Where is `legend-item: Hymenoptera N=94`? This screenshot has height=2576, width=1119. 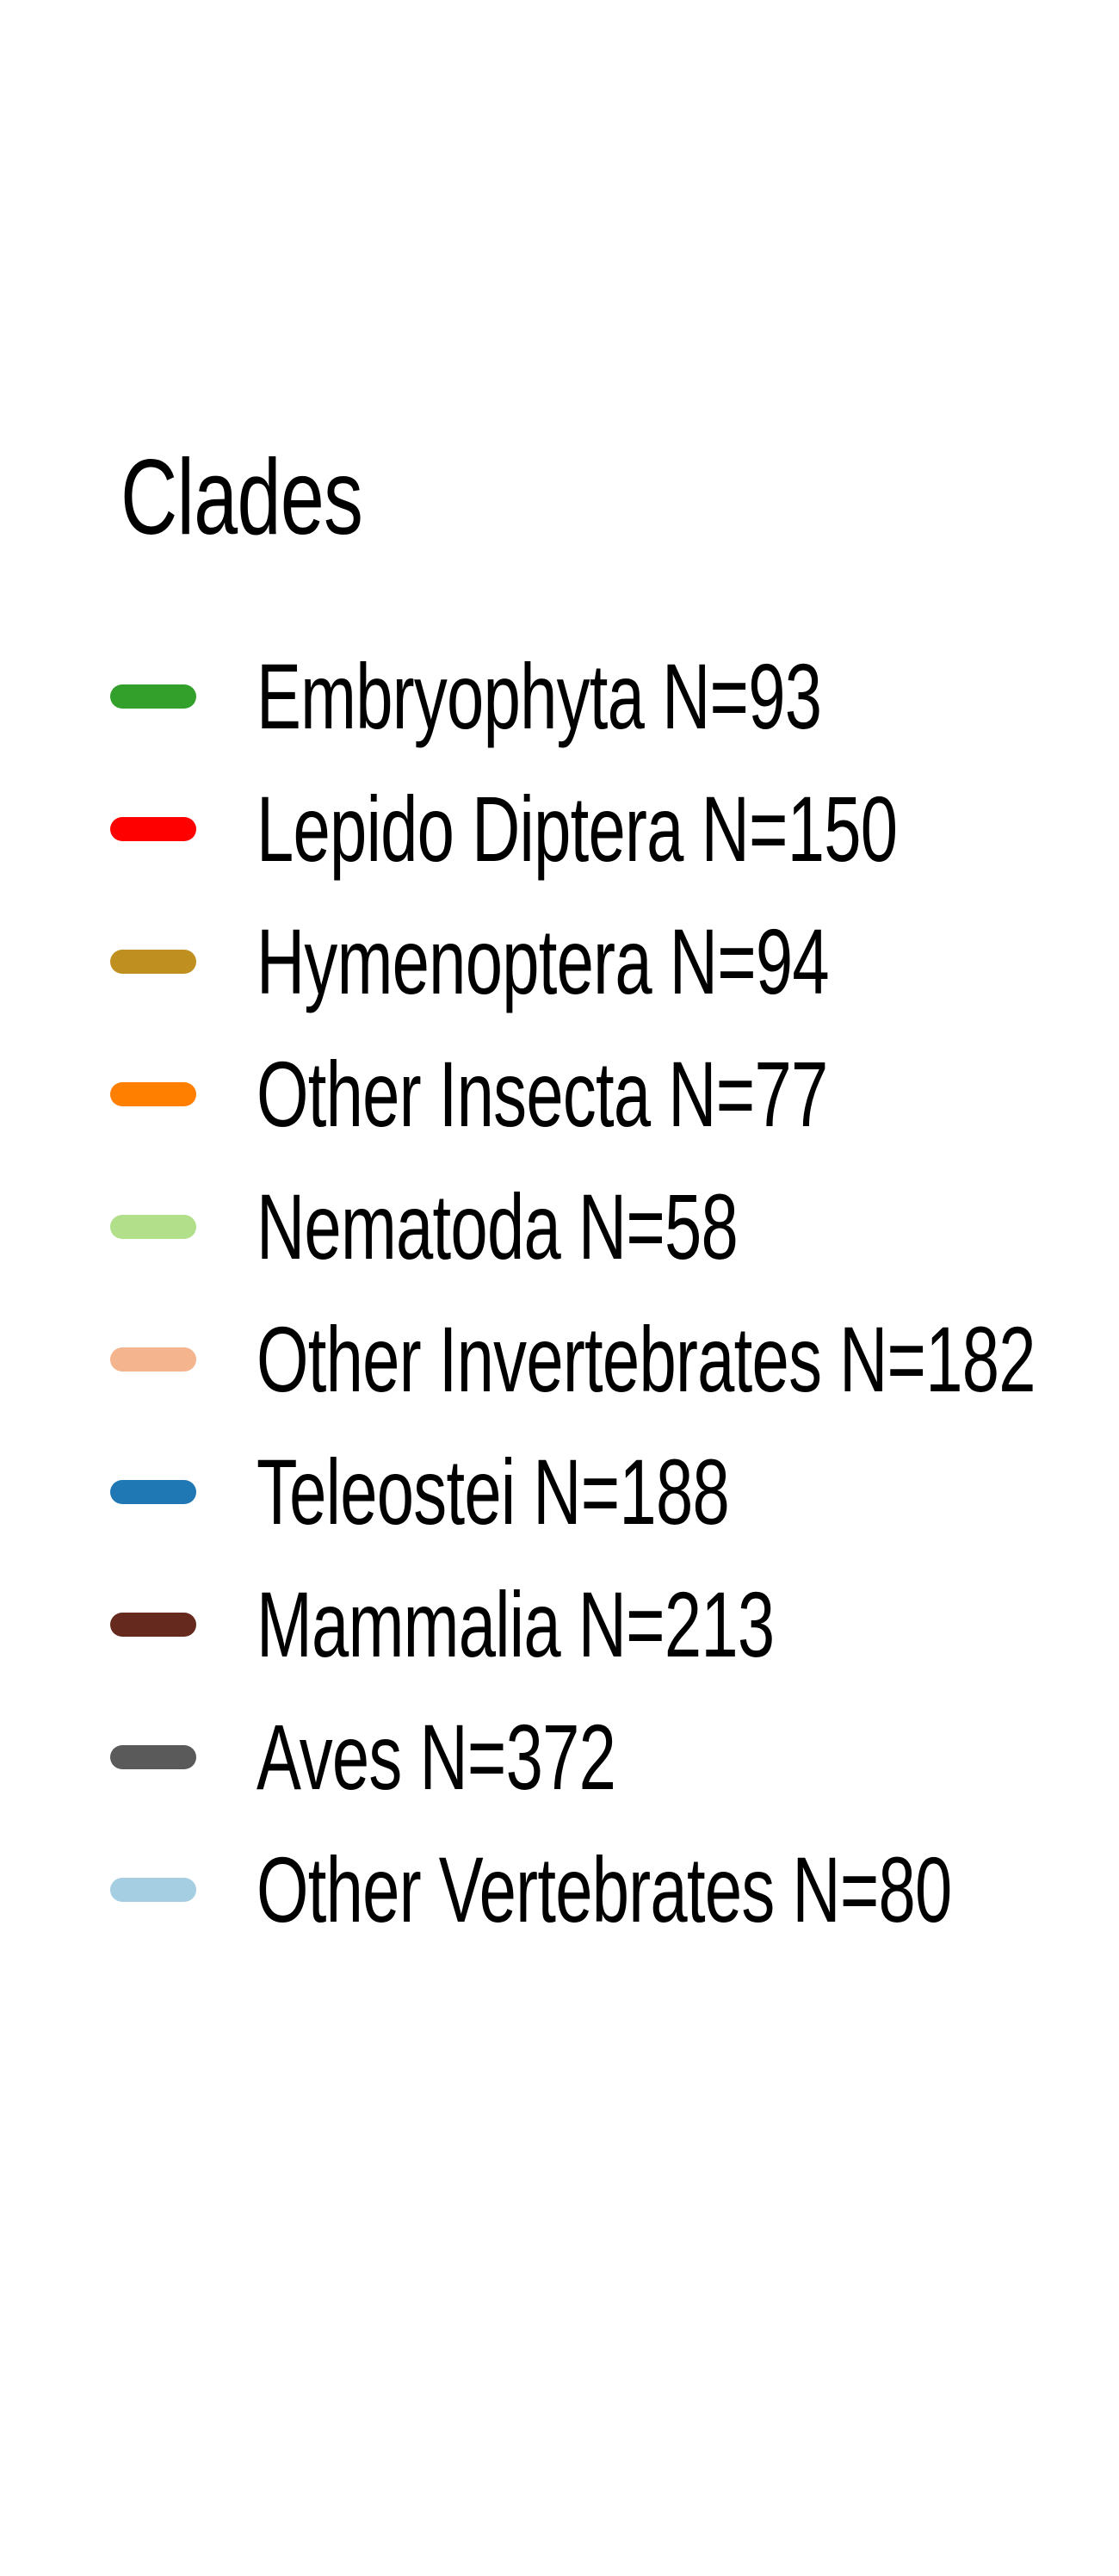
legend-item: Hymenoptera N=94 is located at coordinates (559, 960).